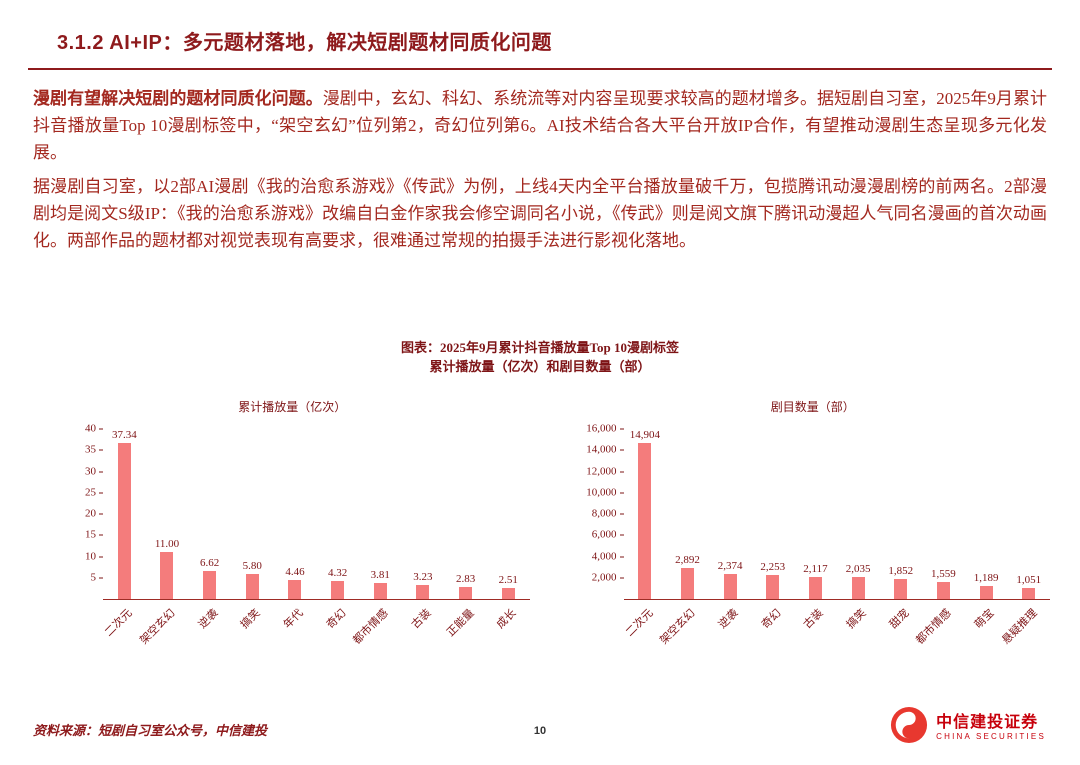 The image size is (1080, 765). Describe the element at coordinates (815, 514) in the screenshot. I see `bar-column: 2,117` at that location.